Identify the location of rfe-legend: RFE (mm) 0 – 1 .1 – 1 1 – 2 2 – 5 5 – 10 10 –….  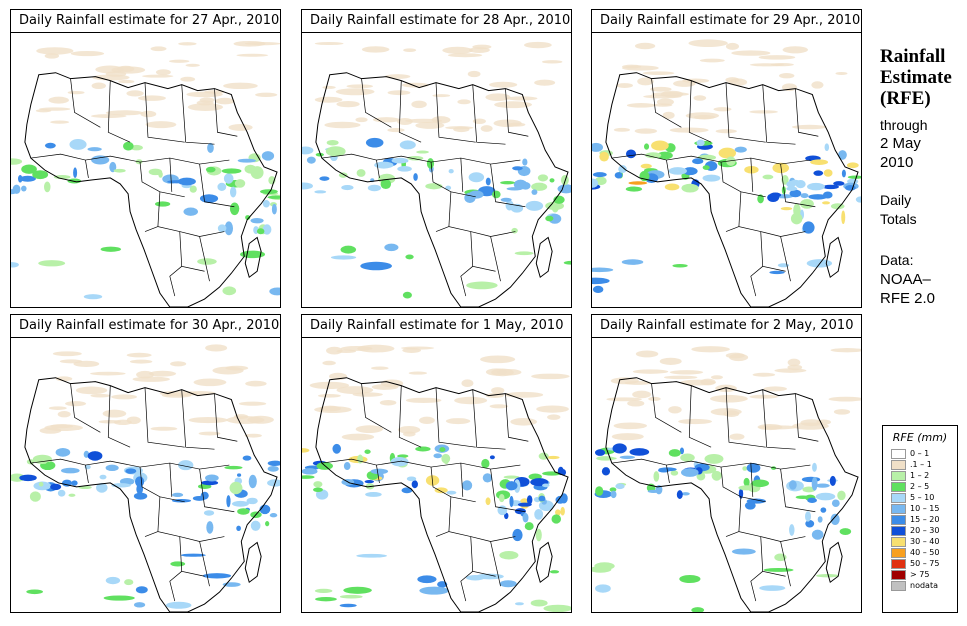
(920, 519).